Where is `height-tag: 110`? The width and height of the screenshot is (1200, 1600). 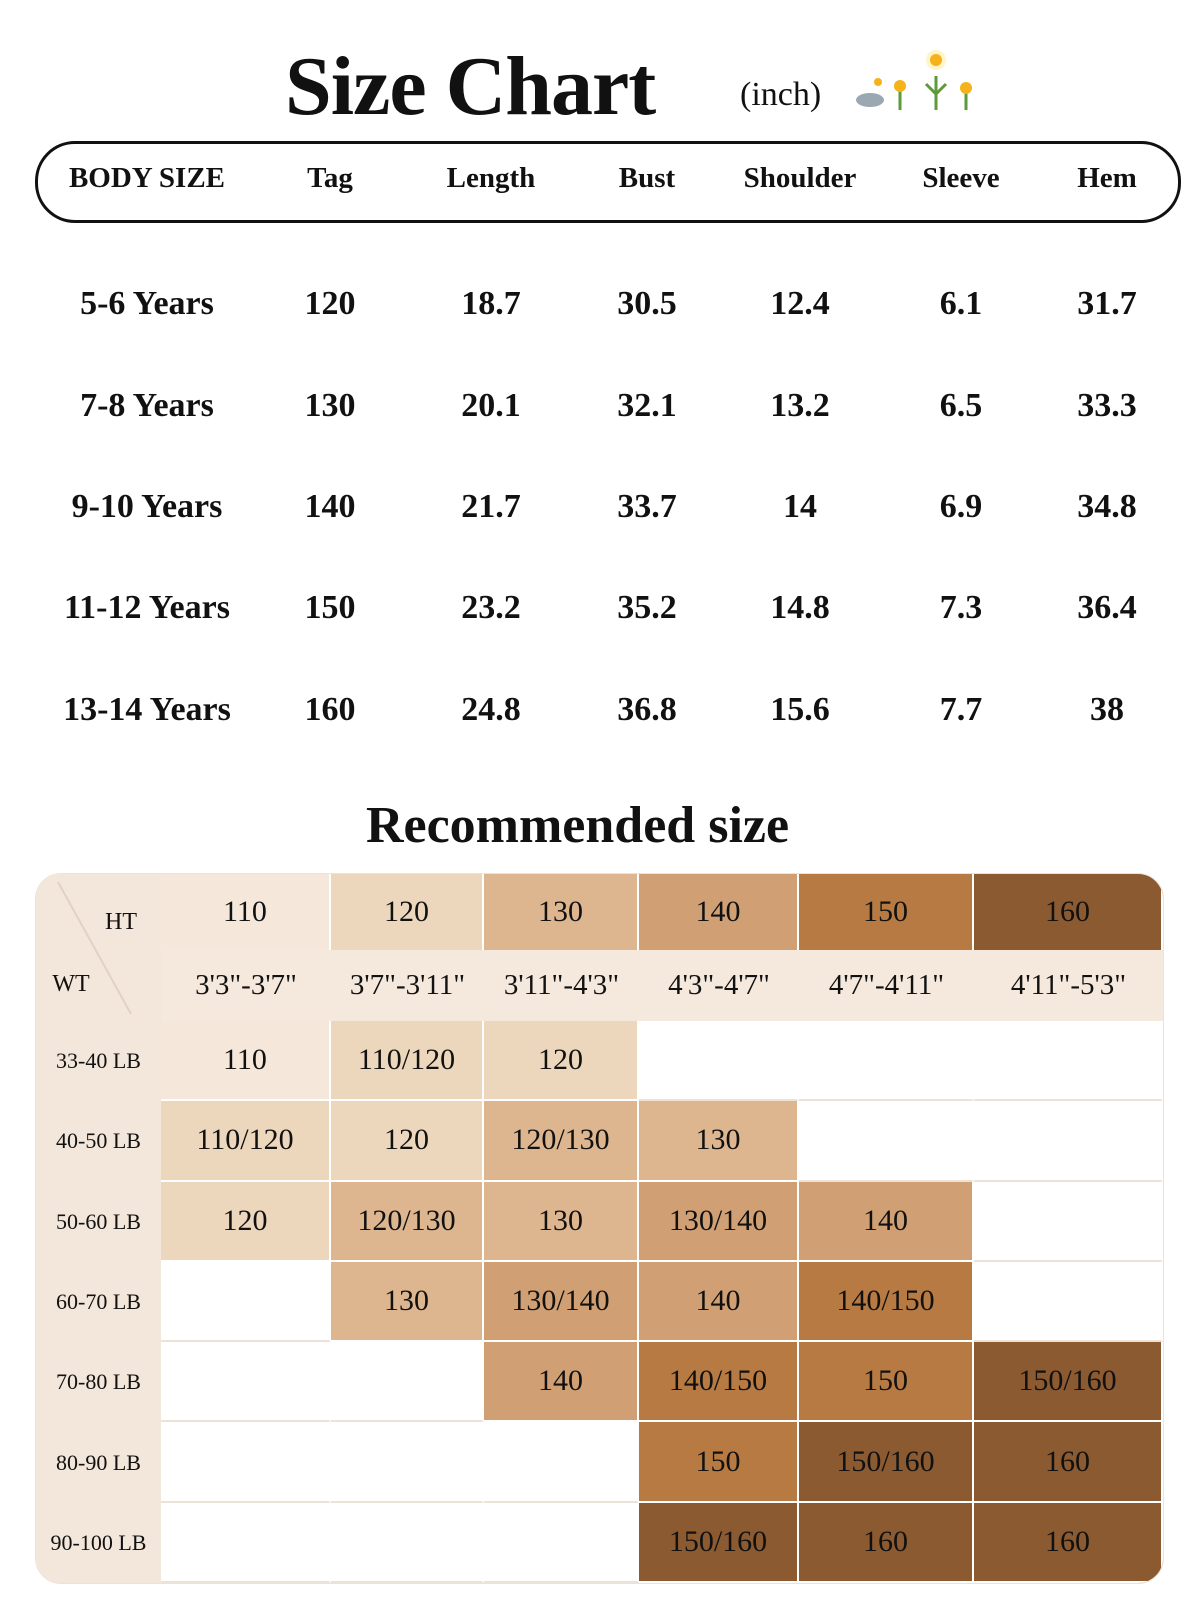
height-tag: 110 is located at coordinates (246, 912).